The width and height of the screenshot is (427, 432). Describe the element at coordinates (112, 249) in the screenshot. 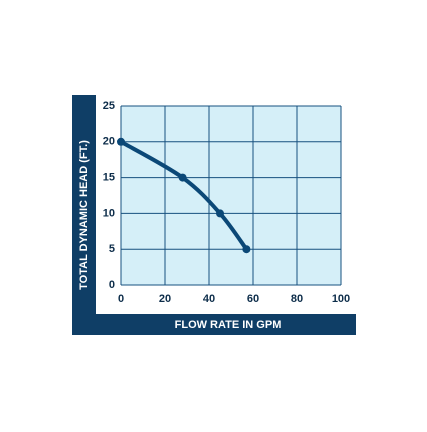

I see `y-tick-label: 5` at that location.